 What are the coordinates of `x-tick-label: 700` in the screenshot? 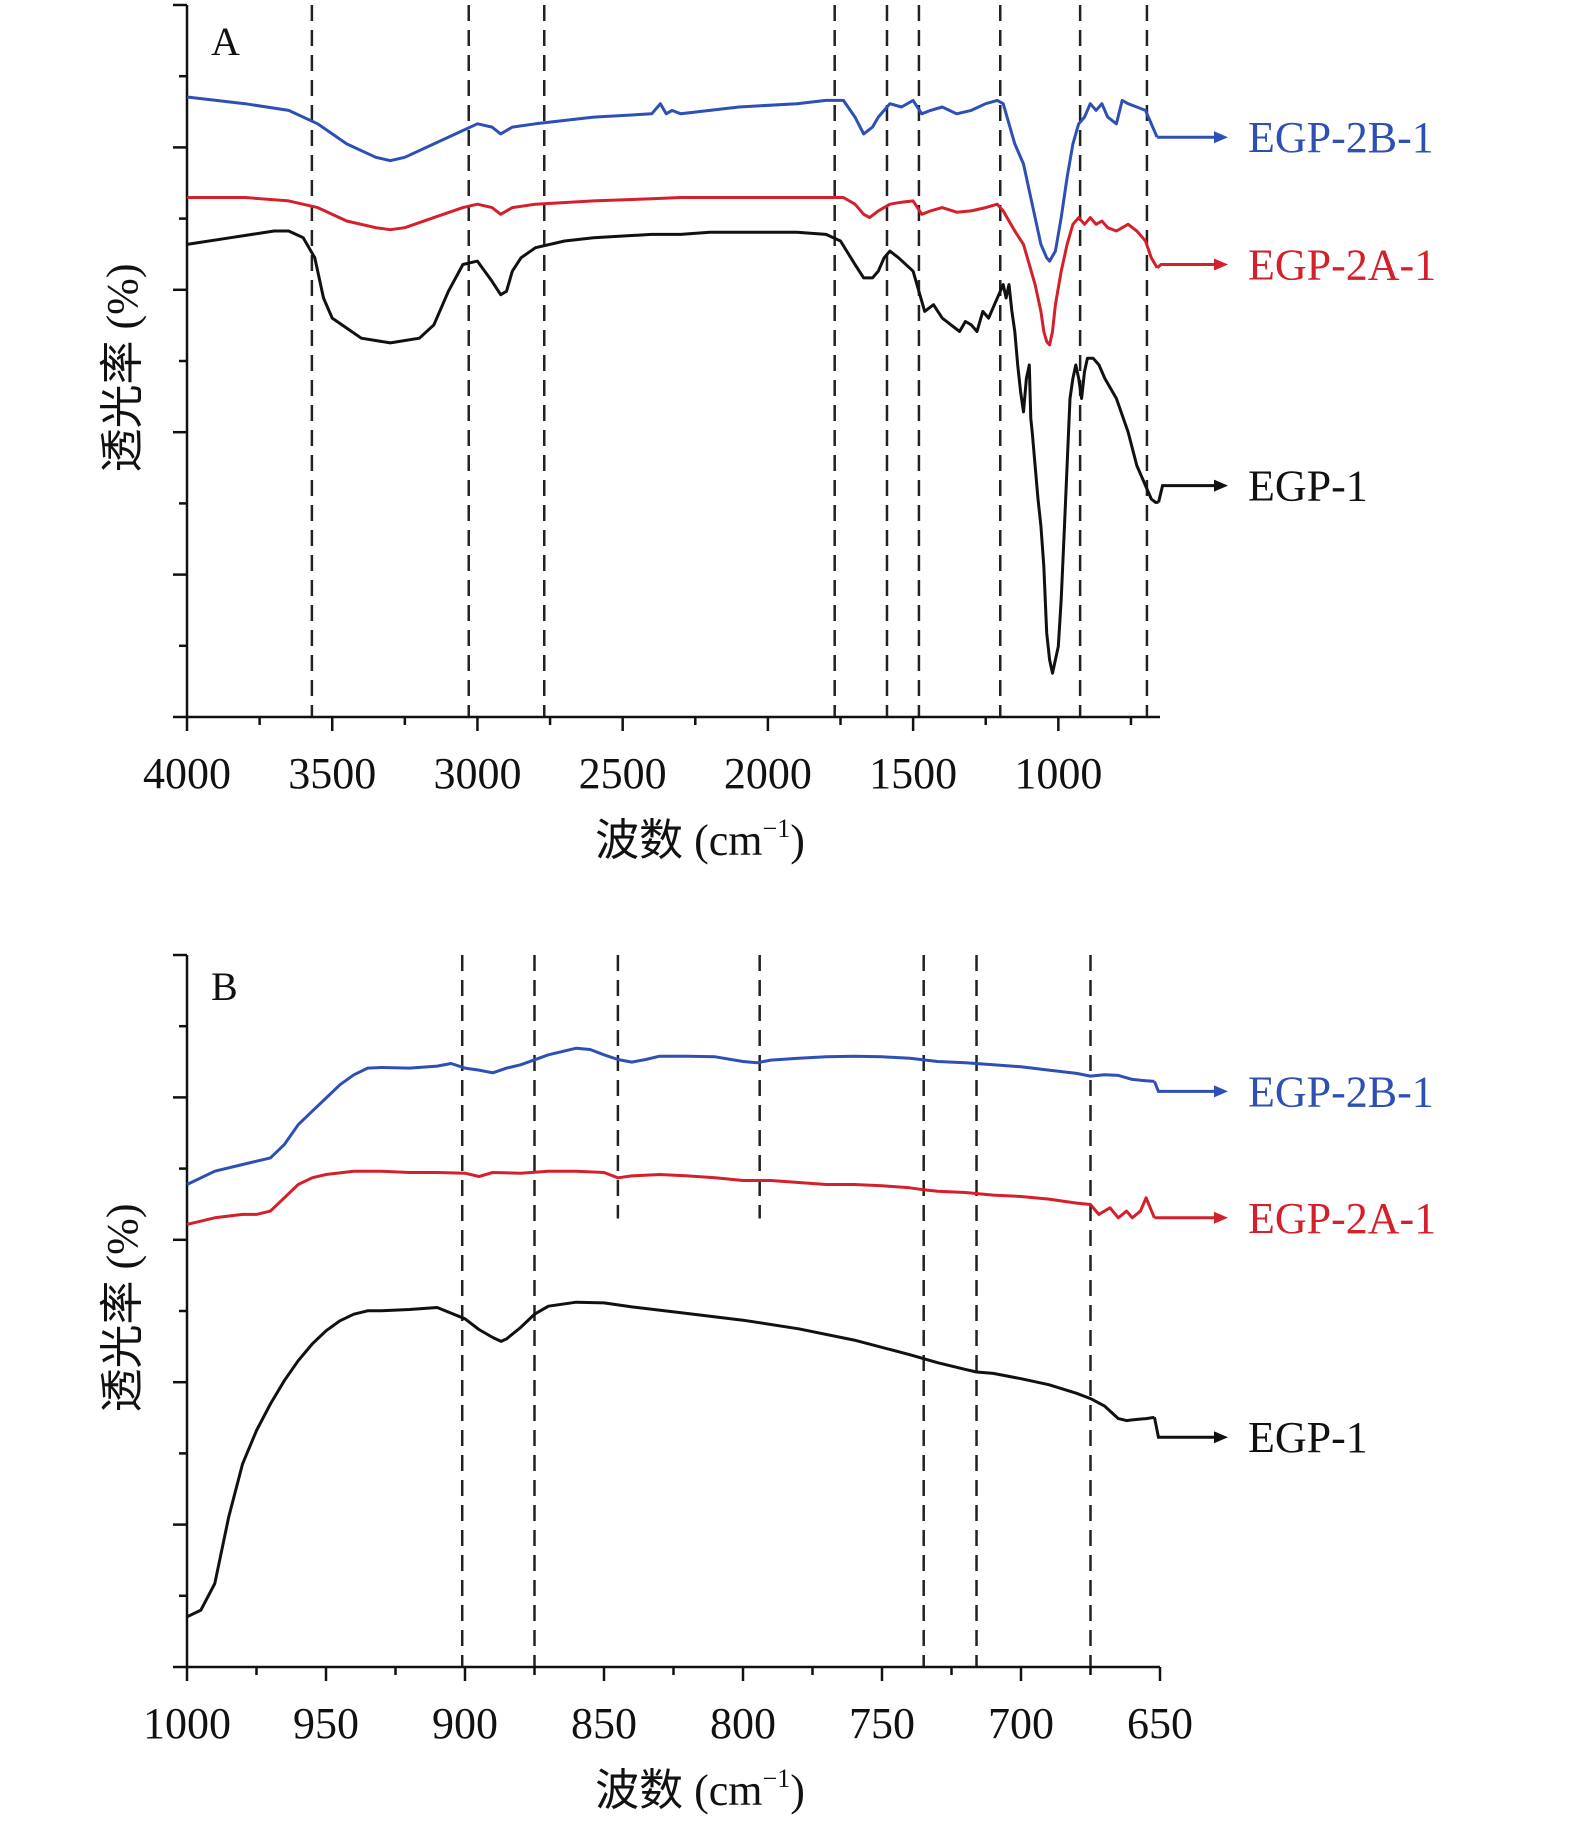 It's located at (1021, 1723).